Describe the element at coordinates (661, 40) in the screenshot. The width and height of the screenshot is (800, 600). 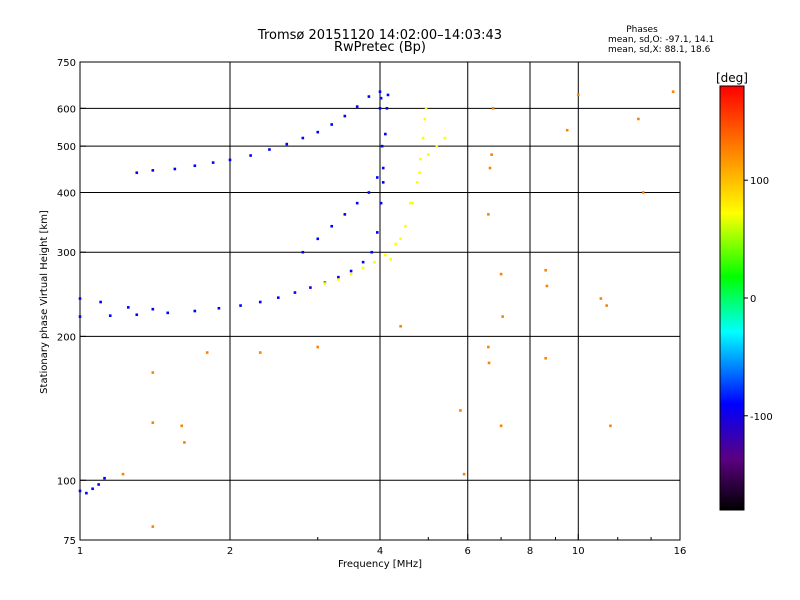
I see `legend-line-o: mean, sd,O: -97.1, 14.1` at that location.